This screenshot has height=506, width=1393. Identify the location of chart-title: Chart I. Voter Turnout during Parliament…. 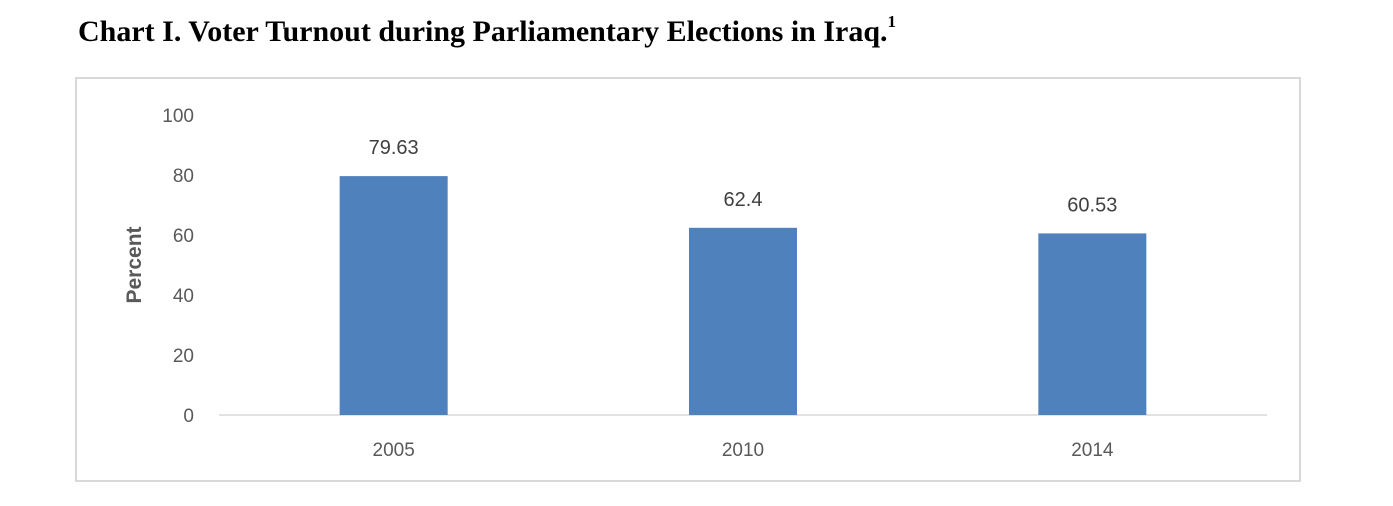
(487, 30).